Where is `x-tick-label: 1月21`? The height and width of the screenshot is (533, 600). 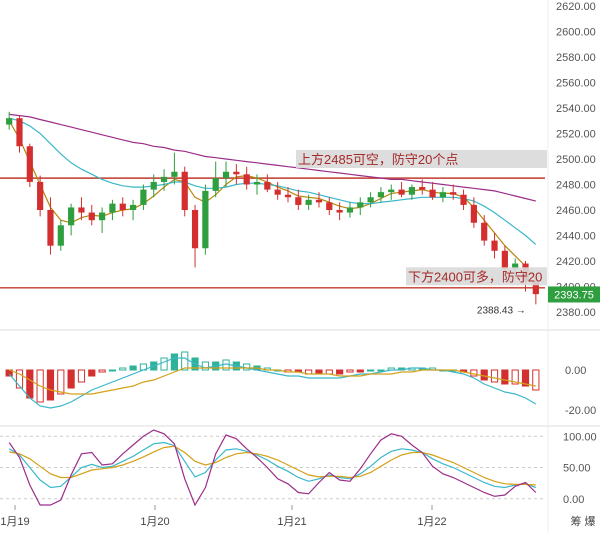 x-tick-label: 1月21 is located at coordinates (291, 522).